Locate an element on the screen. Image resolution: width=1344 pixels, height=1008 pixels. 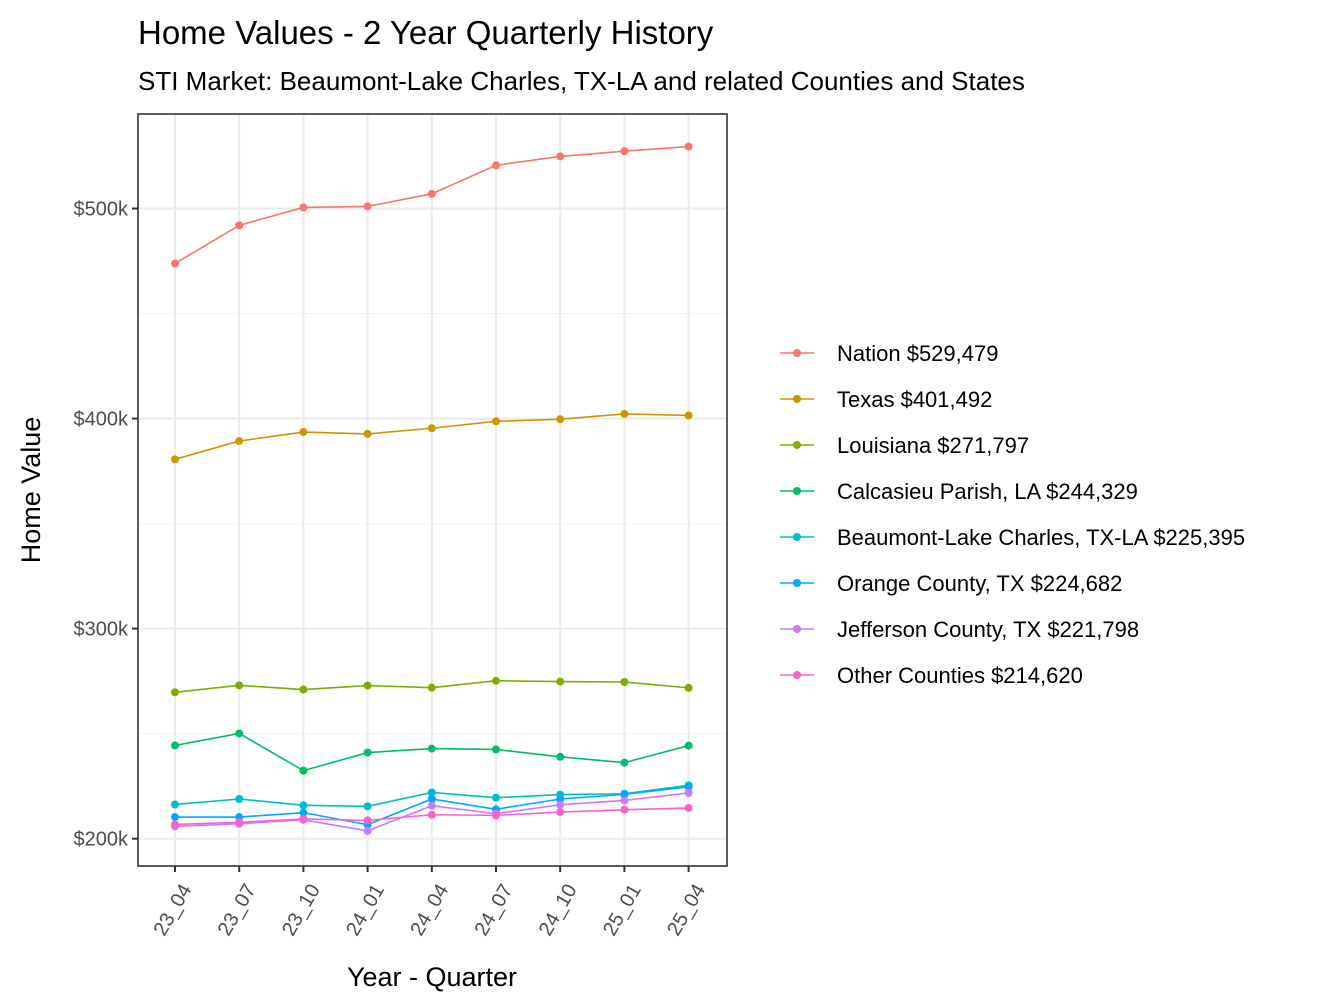
x-tick-label: 24_01 is located at coordinates (365, 910).